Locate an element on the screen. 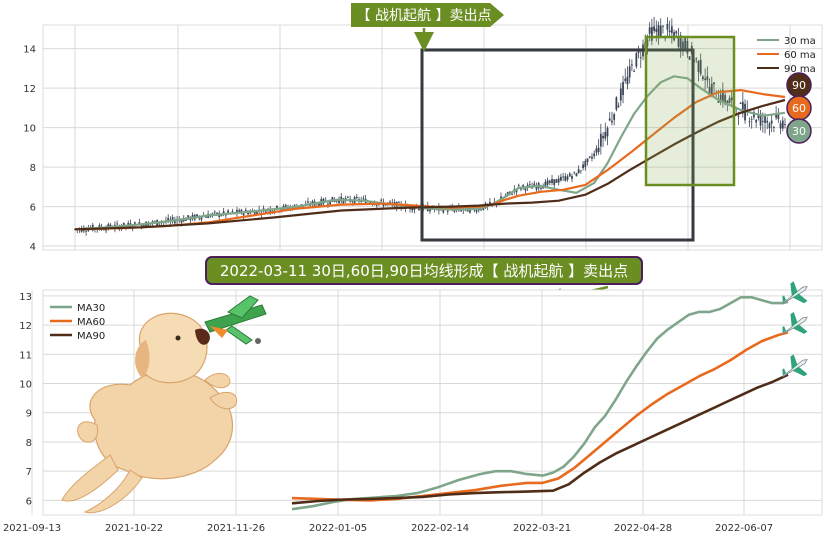  banner-text: 【 战机起航 】卖出点 is located at coordinates (424, 16).